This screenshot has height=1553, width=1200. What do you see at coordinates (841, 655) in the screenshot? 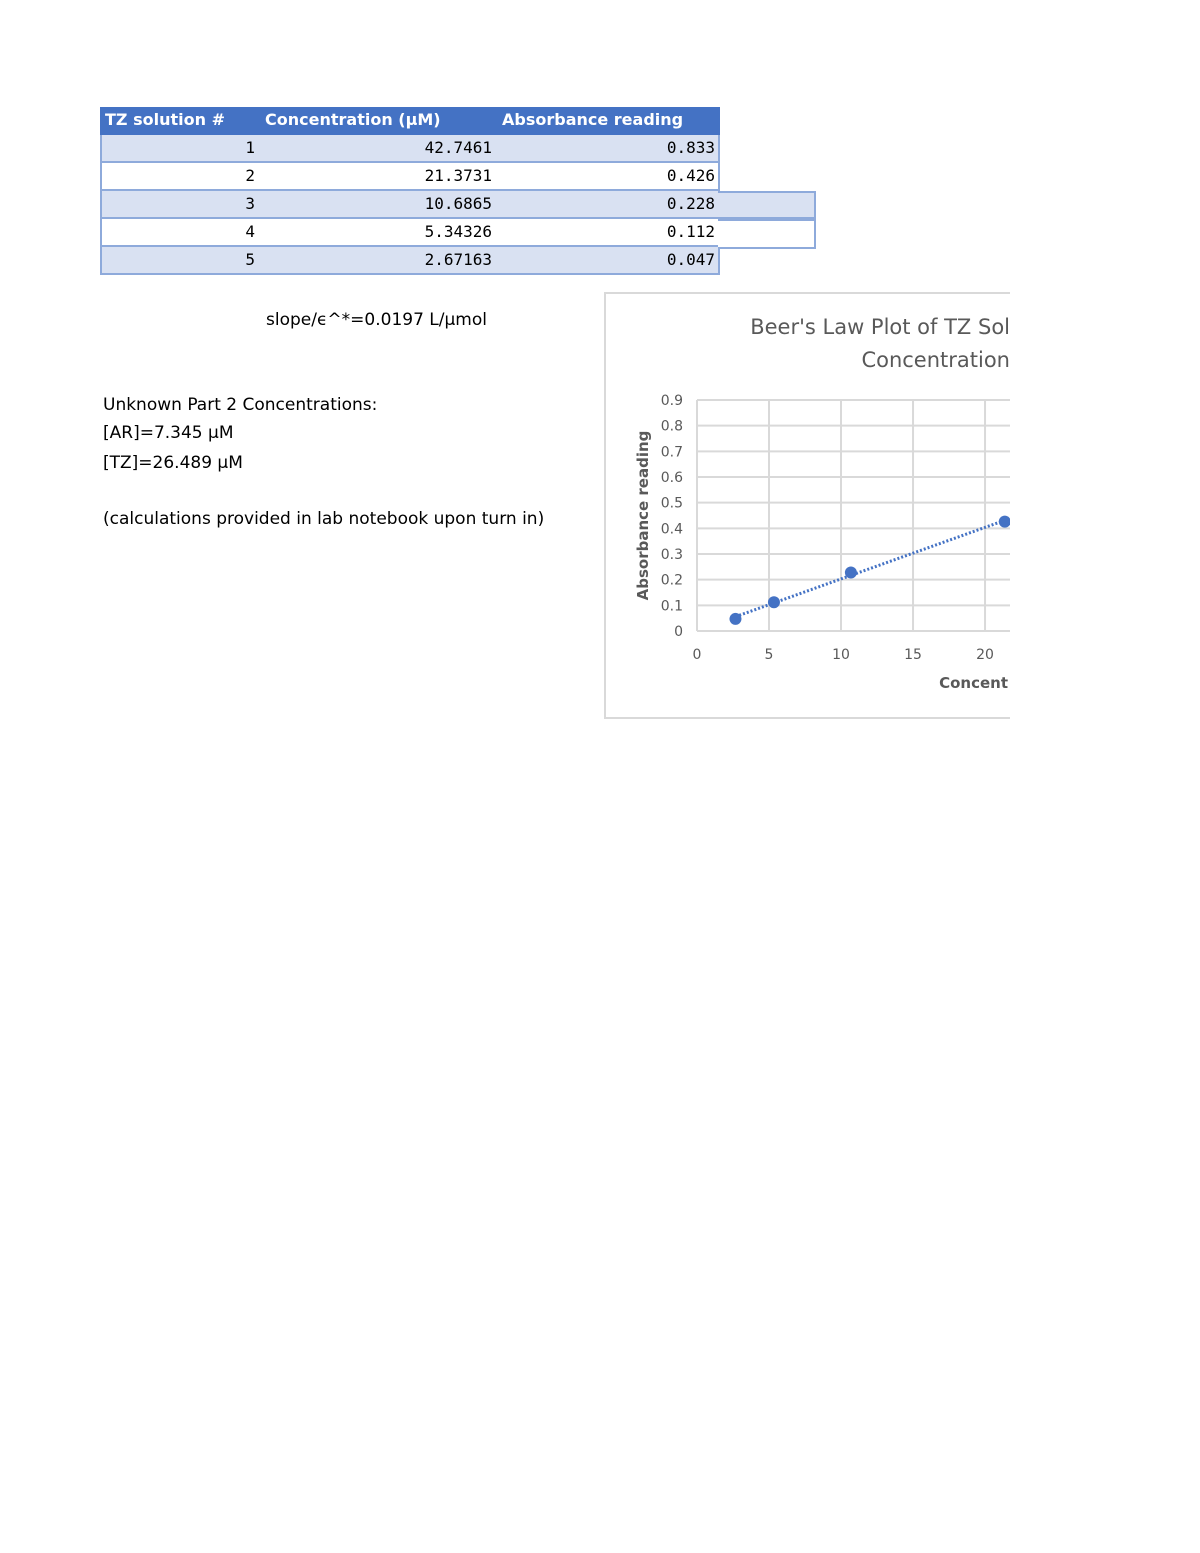
I see `x-tick-label: 10` at bounding box center [841, 655].